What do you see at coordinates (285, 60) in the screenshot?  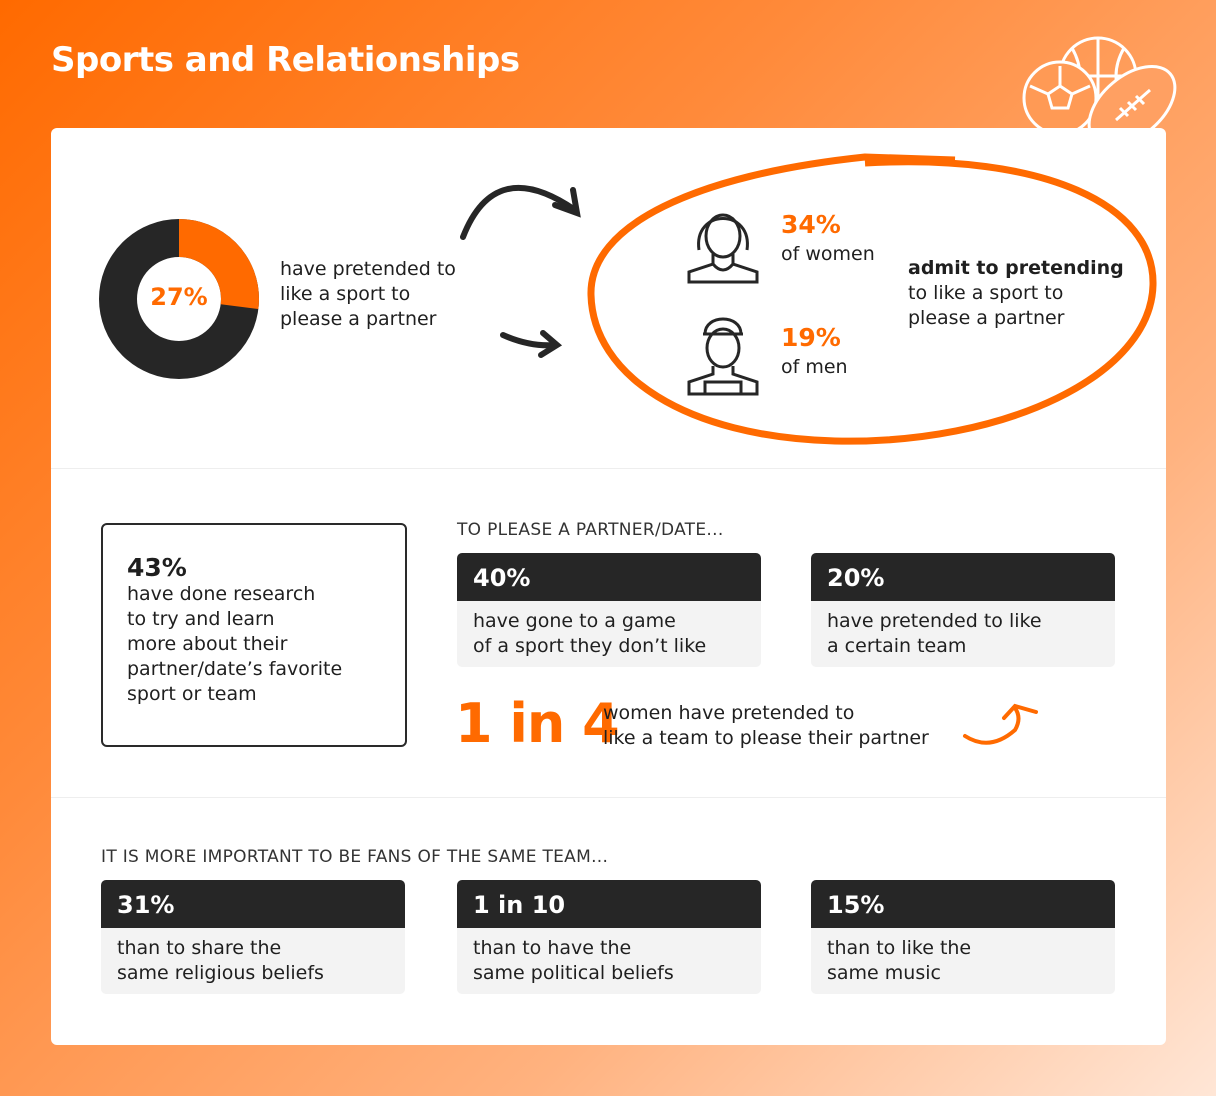 I see `page-title: Sports and Relationships` at bounding box center [285, 60].